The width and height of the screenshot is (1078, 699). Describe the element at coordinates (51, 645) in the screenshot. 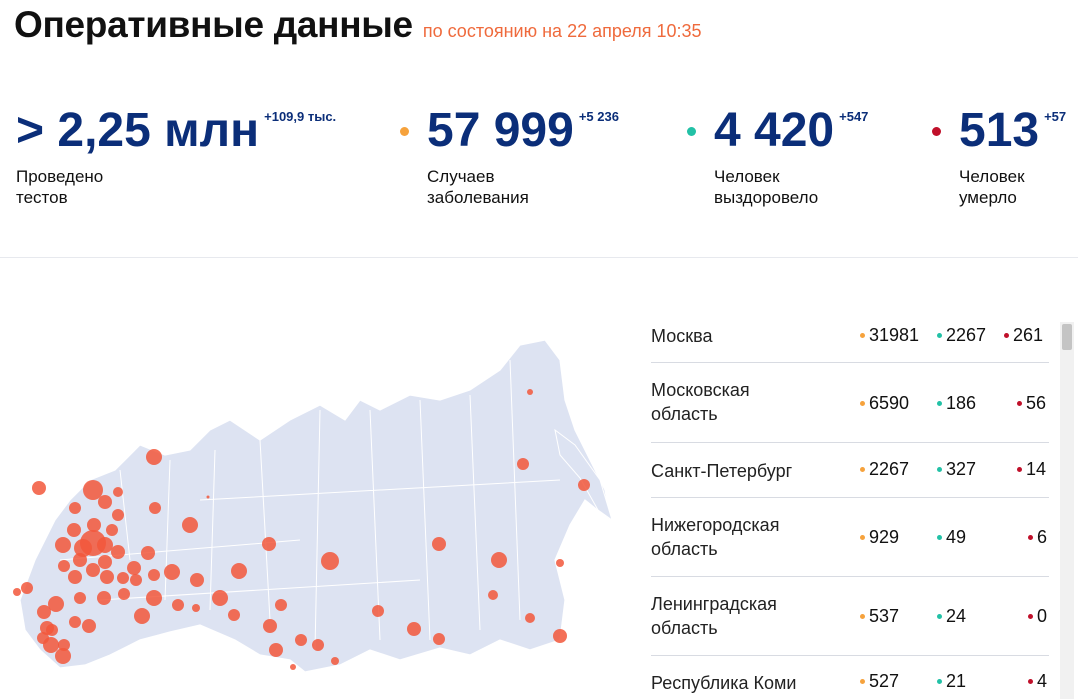

I see `bubble-north-ossetia` at that location.